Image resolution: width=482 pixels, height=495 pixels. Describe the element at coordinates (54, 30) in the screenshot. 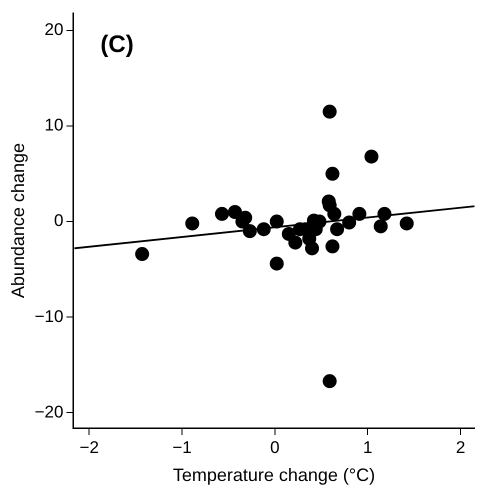

I see `y-tick-label: 20` at that location.